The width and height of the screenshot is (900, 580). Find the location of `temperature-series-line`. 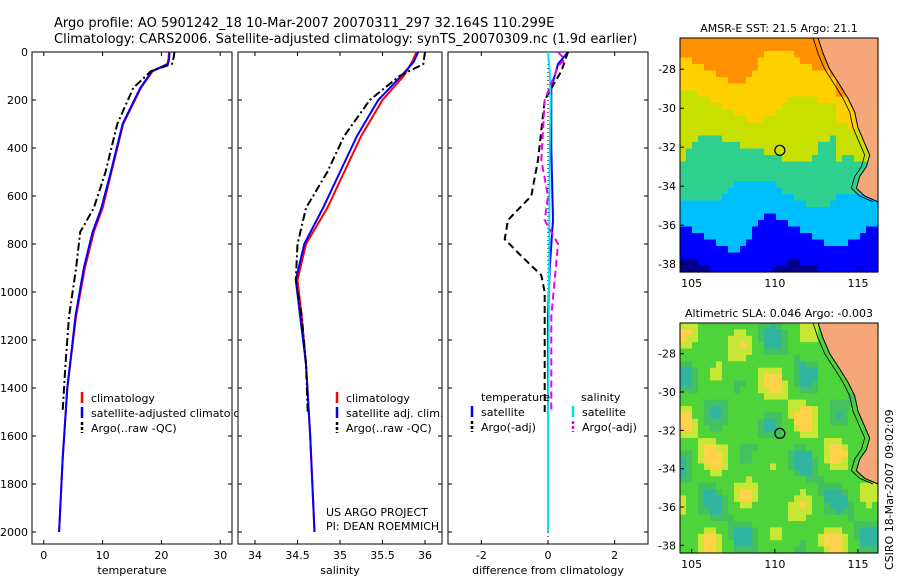

temperature-series-line is located at coordinates (114, 292).